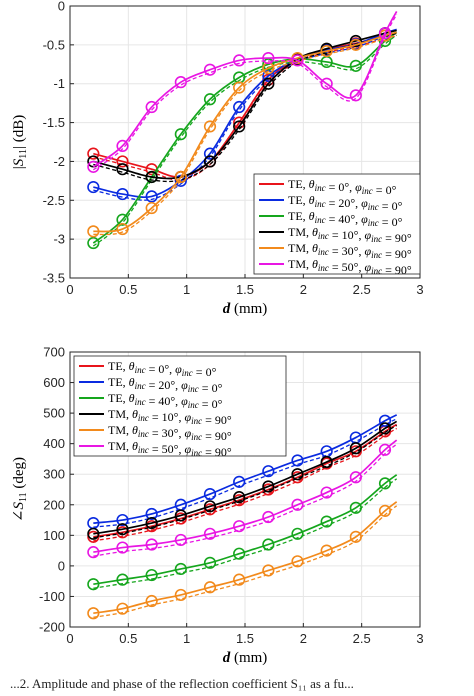 This screenshot has height=696, width=474. I want to click on legend-entry-TE20: TE, θinc = 20°, φinc = 0°, so click(151, 385).